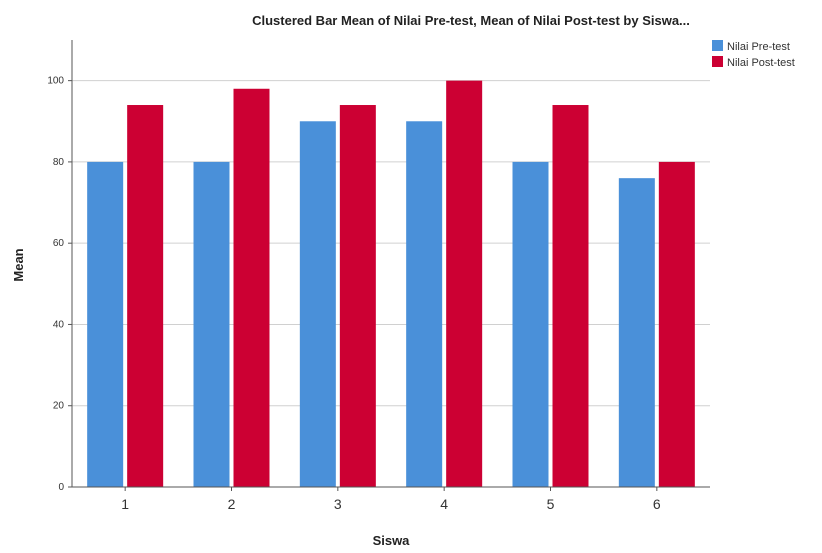  Describe the element at coordinates (338, 504) in the screenshot. I see `x-tick-label: 3` at that location.